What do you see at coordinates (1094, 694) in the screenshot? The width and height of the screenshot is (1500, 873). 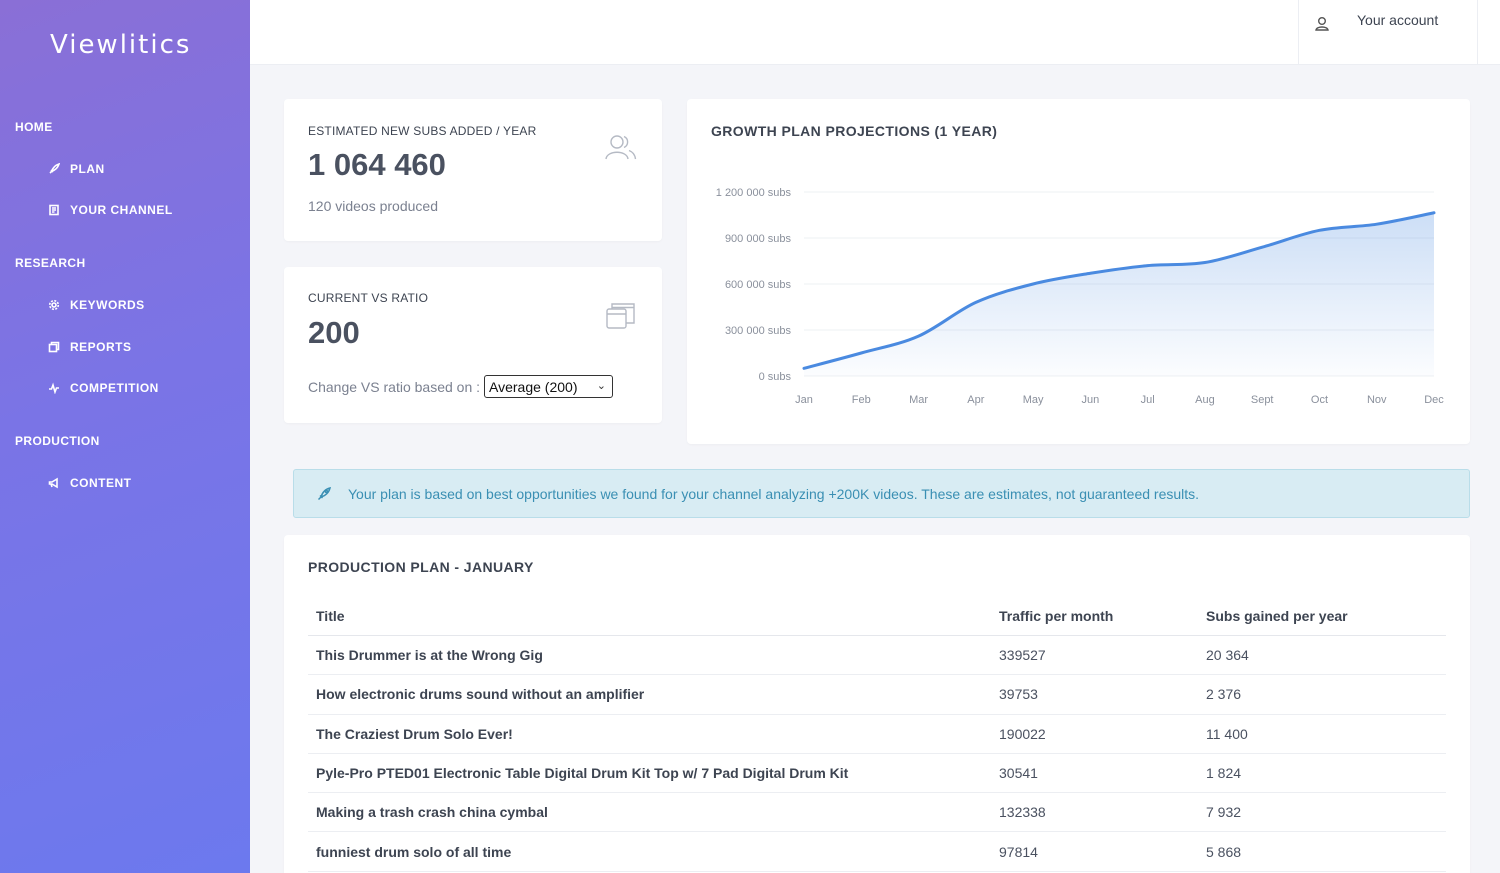 I see `traffic-cell: 39753` at bounding box center [1094, 694].